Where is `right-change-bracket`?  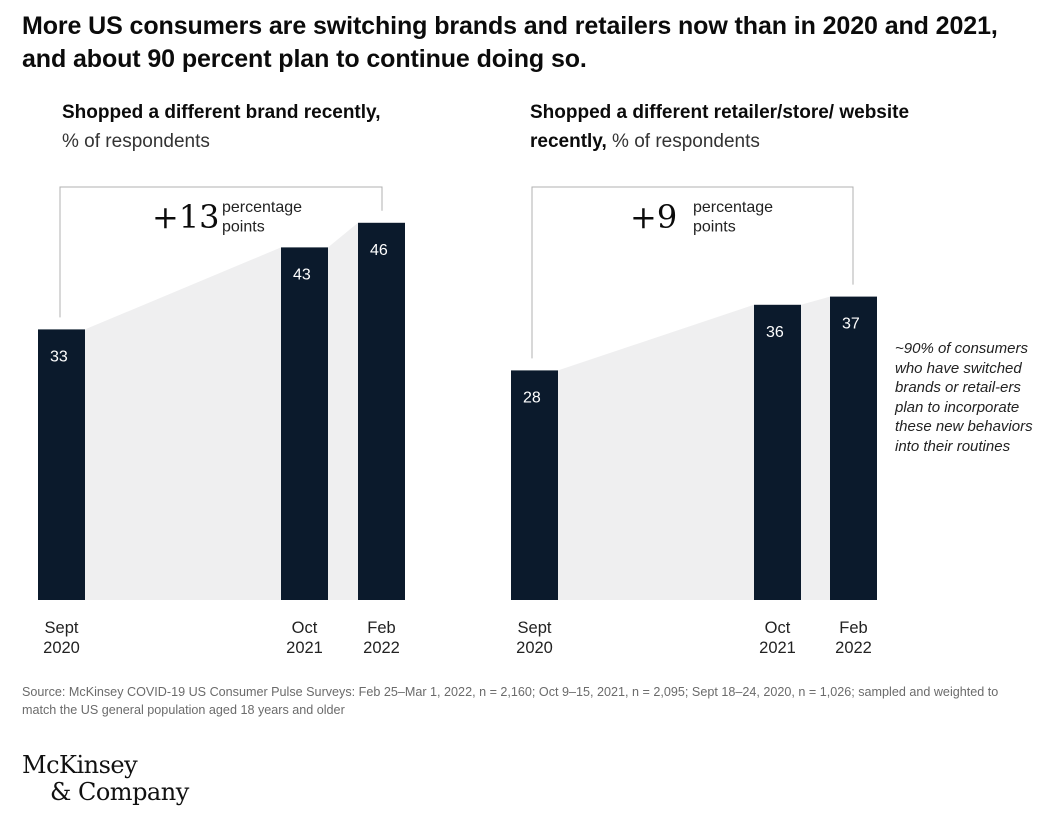 right-change-bracket is located at coordinates (692, 272).